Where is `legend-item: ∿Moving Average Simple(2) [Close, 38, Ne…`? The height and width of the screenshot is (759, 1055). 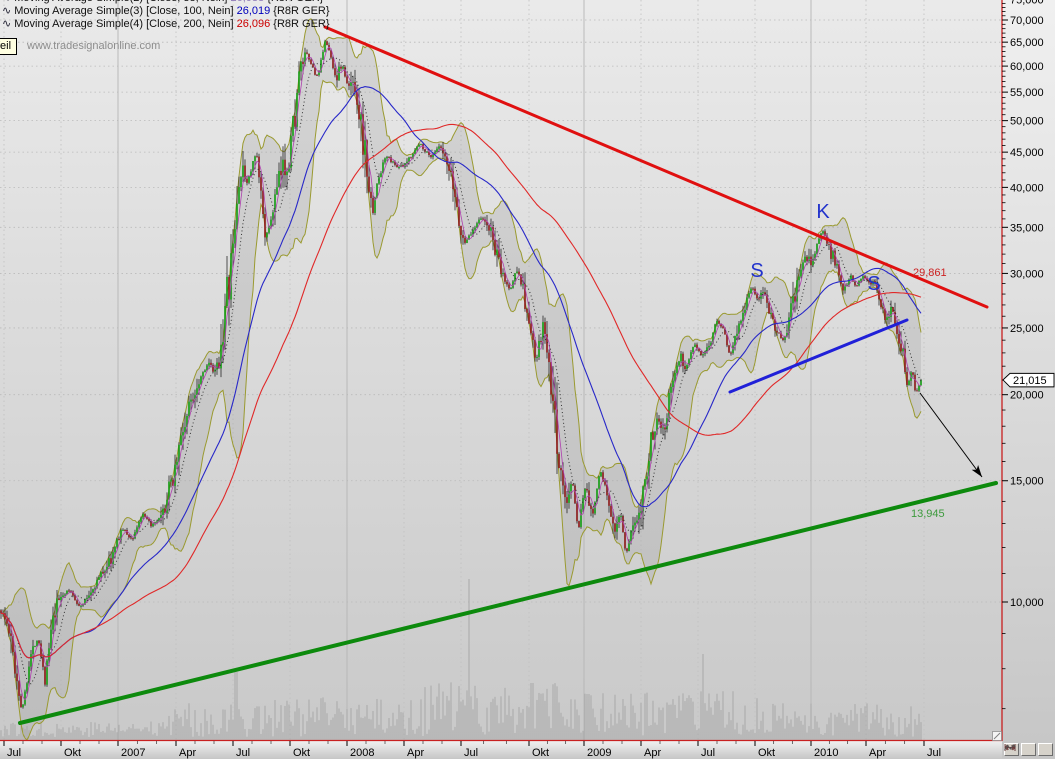 legend-item: ∿Moving Average Simple(2) [Close, 38, Ne… is located at coordinates (166, 2).